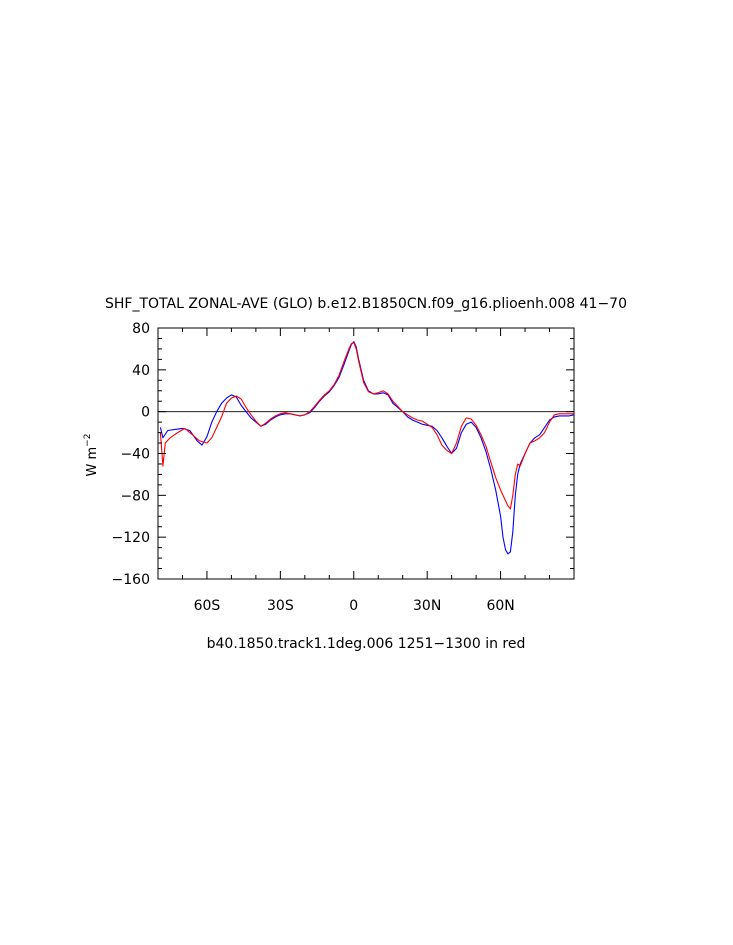 The width and height of the screenshot is (733, 945). I want to click on y-tick-label: −160, so click(131, 580).